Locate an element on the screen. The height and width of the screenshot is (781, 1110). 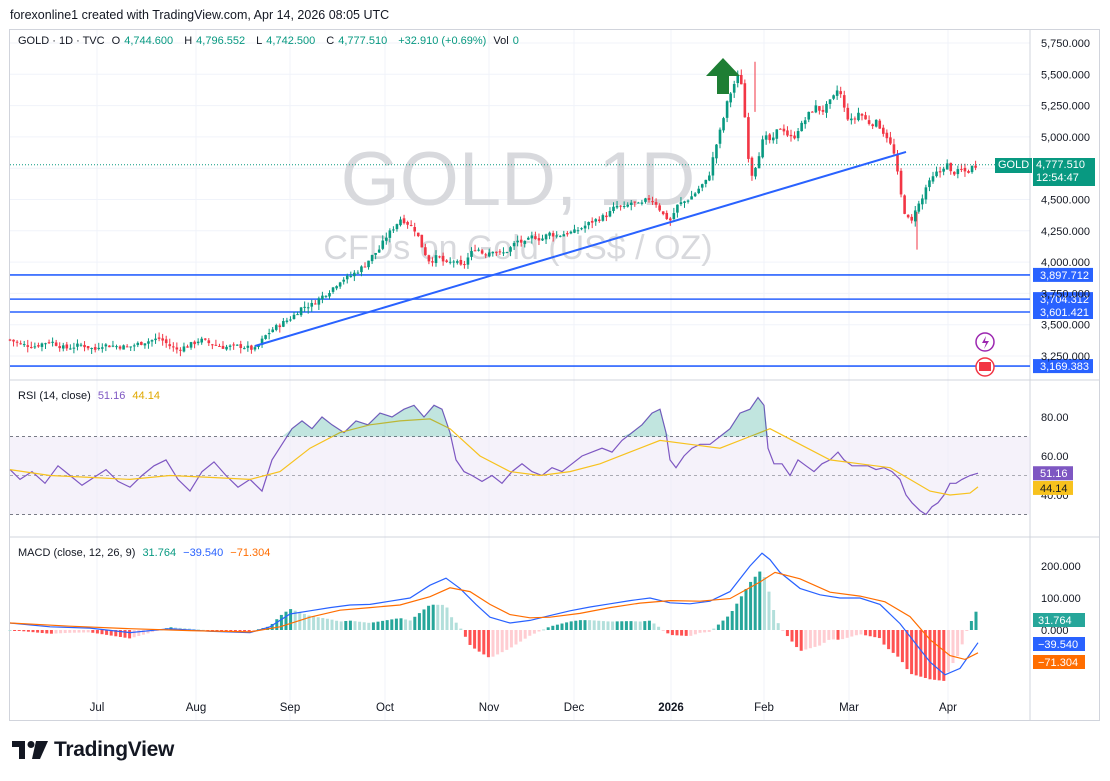
rsi-pane is located at coordinates (519, 456).